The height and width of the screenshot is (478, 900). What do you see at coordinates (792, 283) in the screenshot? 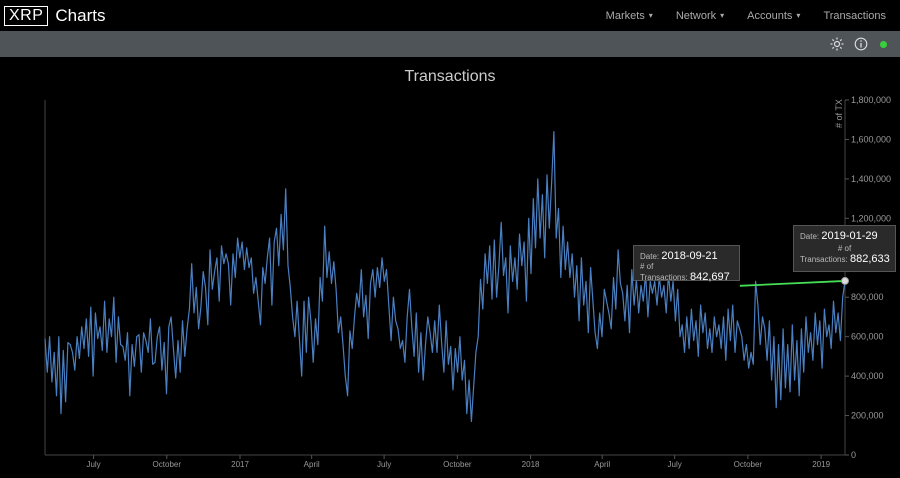
I see `comparison-line` at bounding box center [792, 283].